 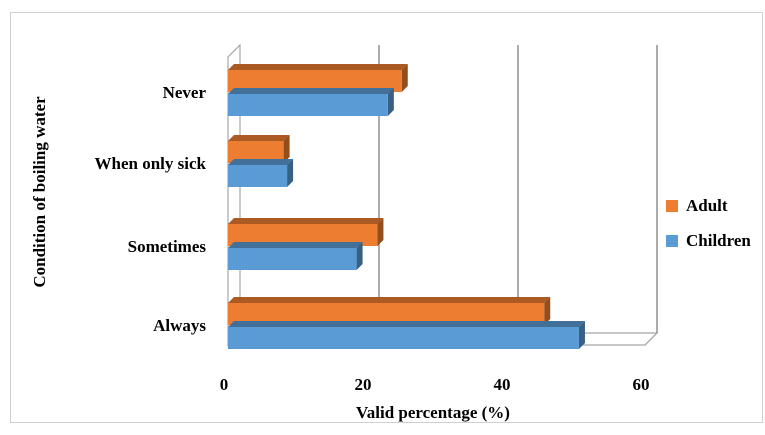 What do you see at coordinates (708, 223) in the screenshot?
I see `legend: Adult Children` at bounding box center [708, 223].